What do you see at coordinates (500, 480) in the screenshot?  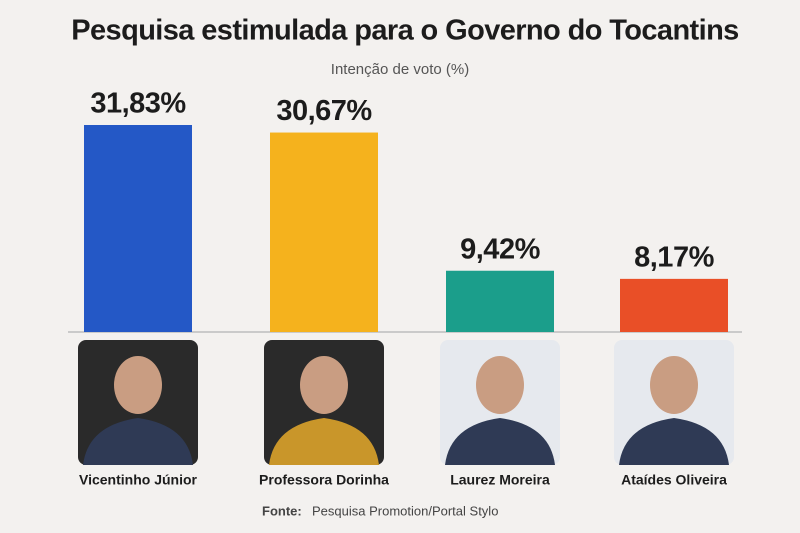 I see `candidate-name: Laurez Moreira` at bounding box center [500, 480].